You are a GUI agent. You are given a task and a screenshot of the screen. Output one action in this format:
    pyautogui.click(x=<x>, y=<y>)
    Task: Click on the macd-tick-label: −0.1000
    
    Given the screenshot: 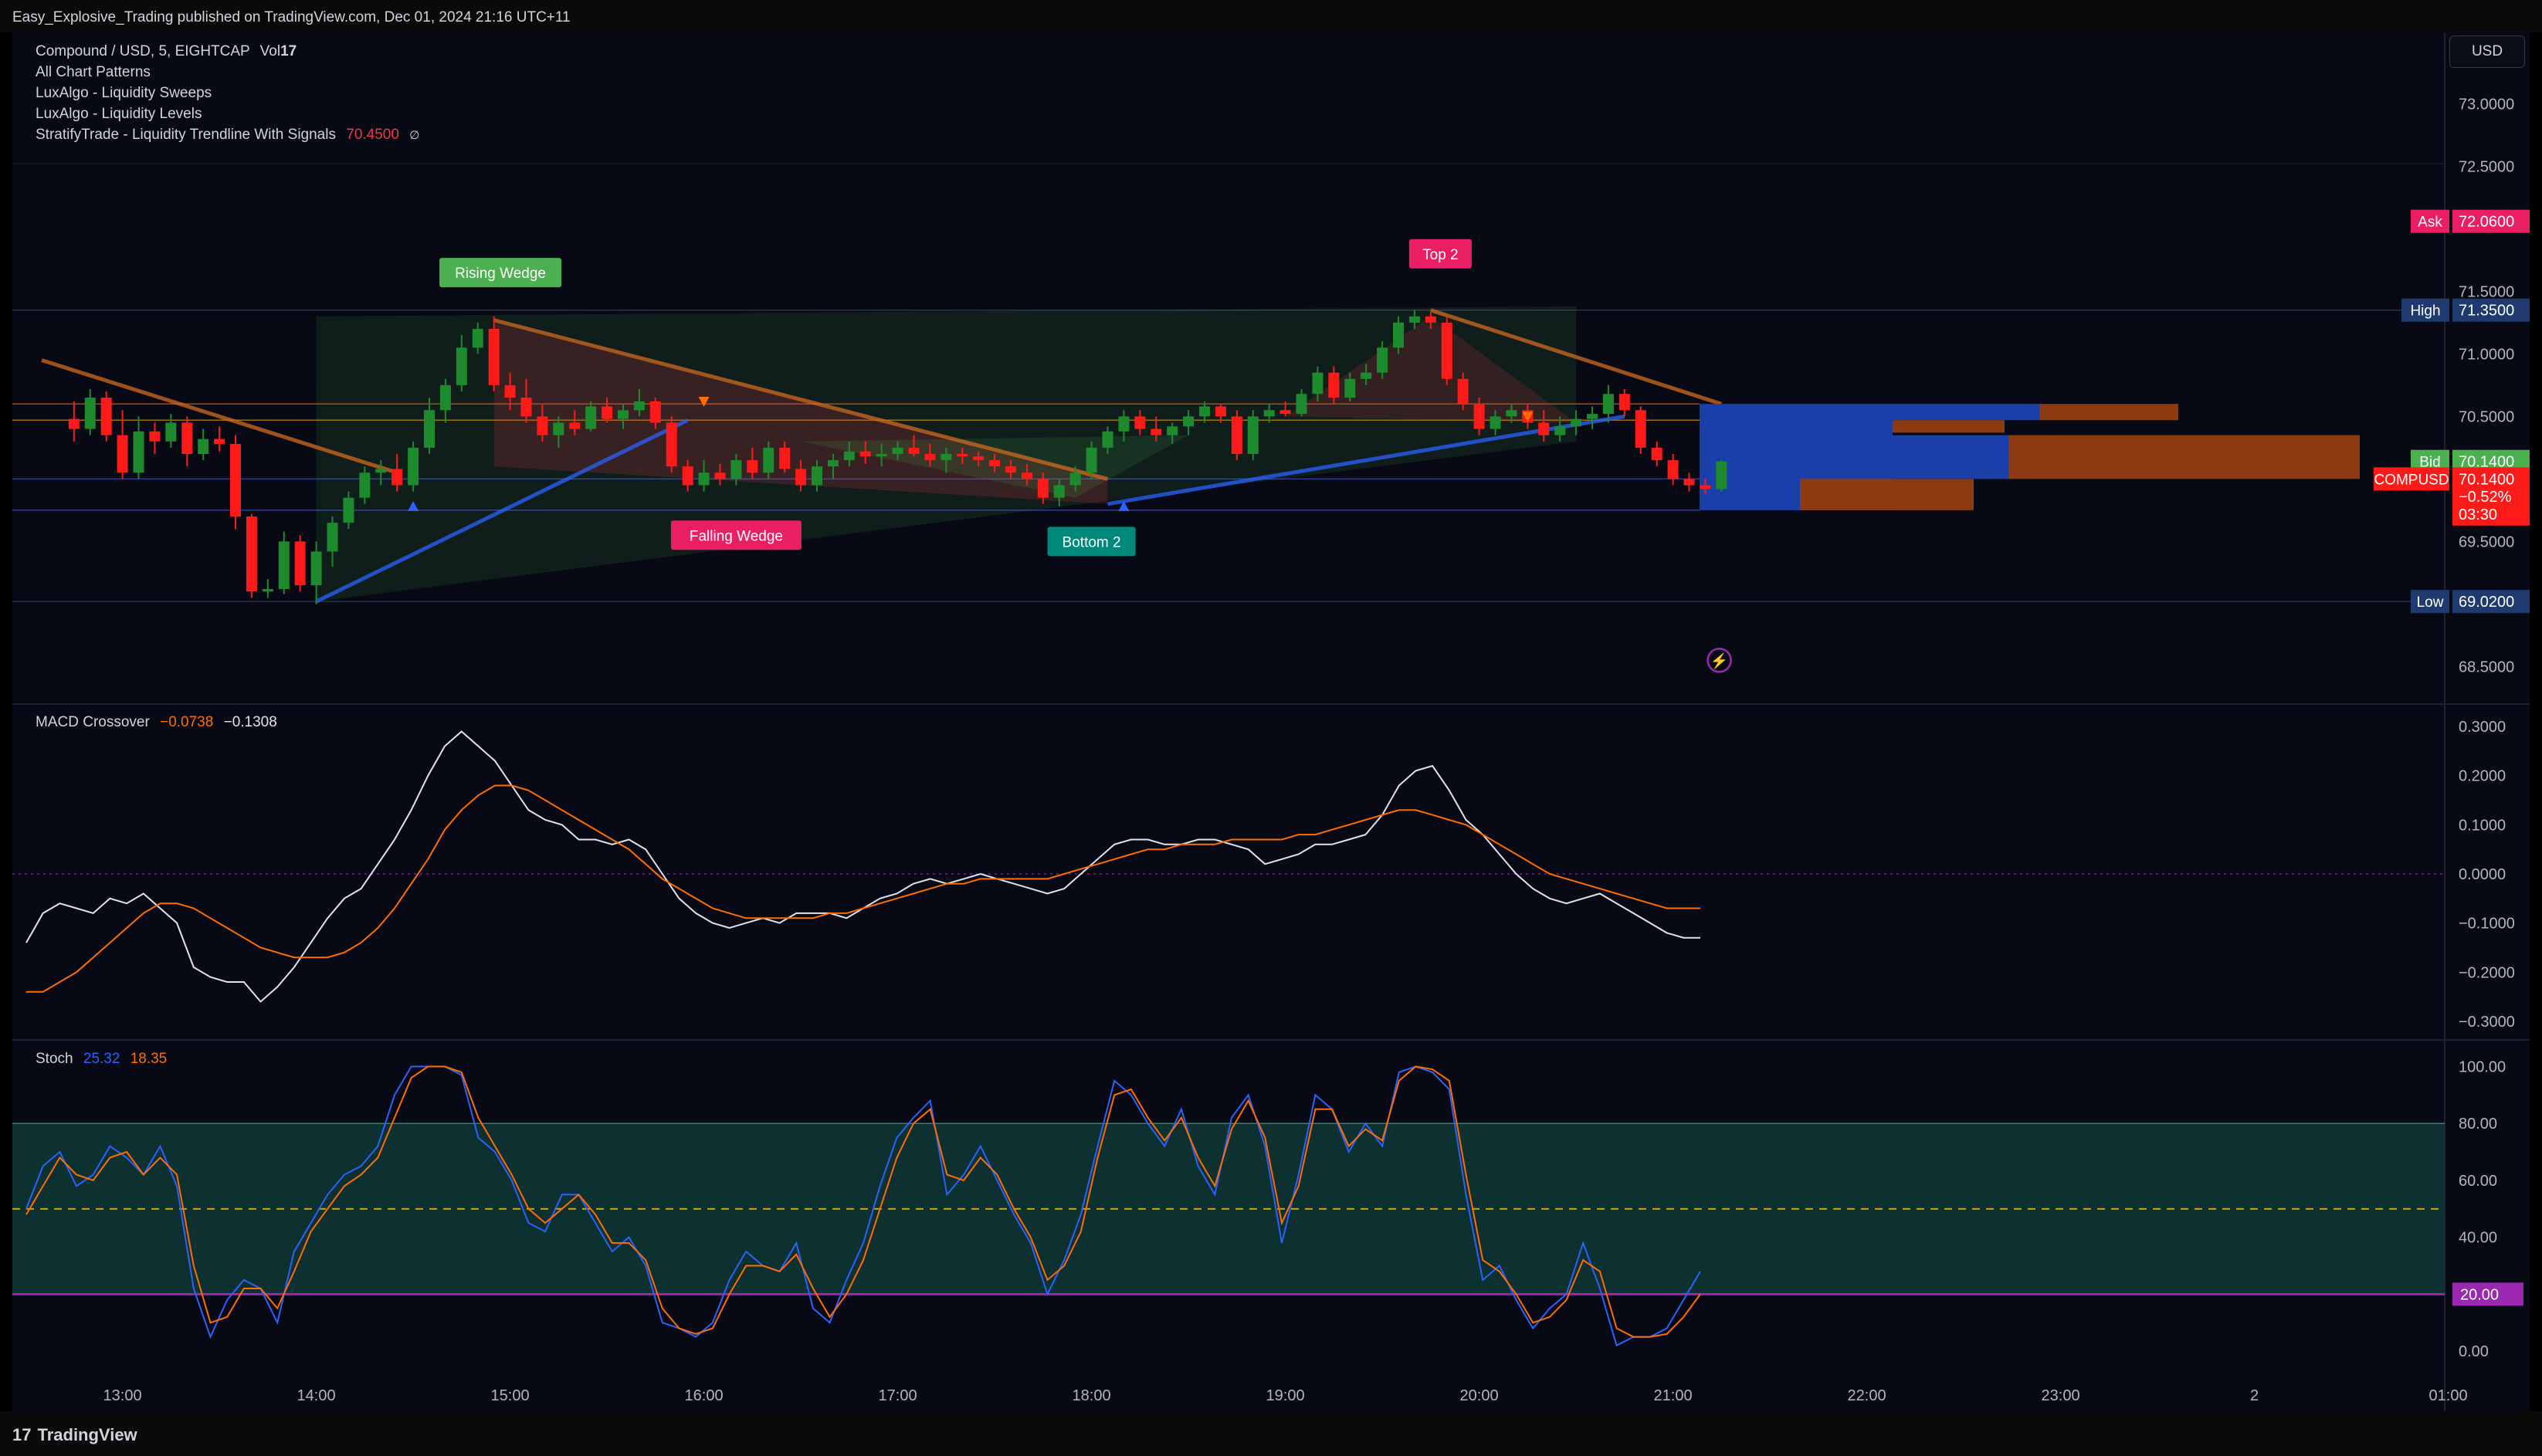 What is the action you would take?
    pyautogui.click(x=2487, y=924)
    